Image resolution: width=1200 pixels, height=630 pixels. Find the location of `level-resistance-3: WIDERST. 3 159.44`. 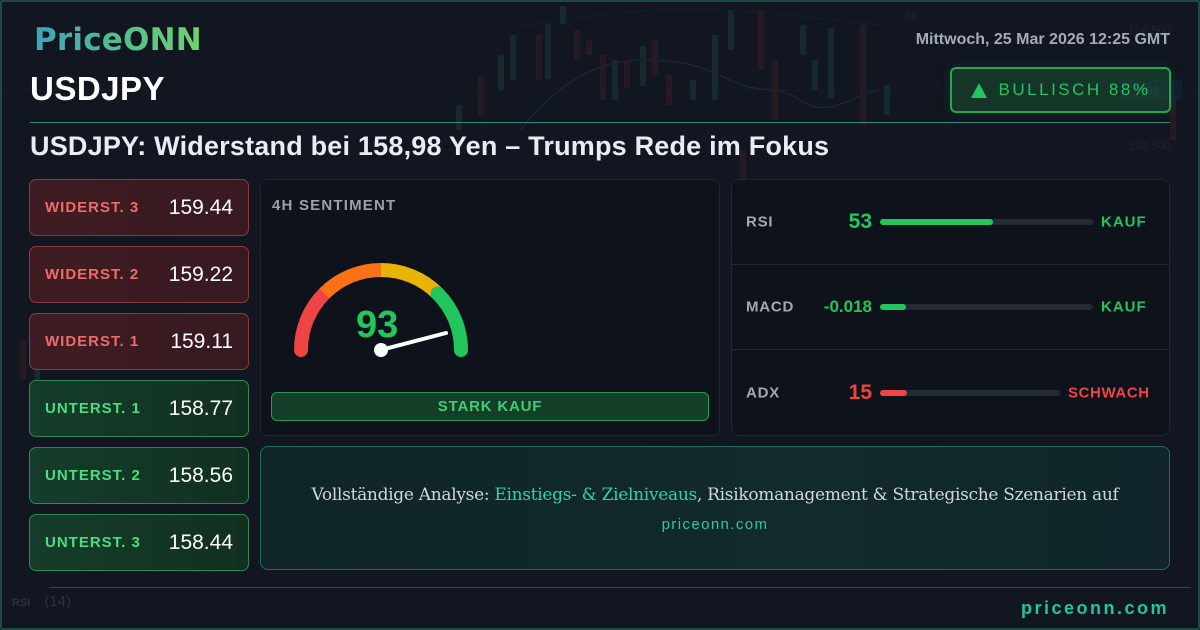

level-resistance-3: WIDERST. 3 159.44 is located at coordinates (139, 207).